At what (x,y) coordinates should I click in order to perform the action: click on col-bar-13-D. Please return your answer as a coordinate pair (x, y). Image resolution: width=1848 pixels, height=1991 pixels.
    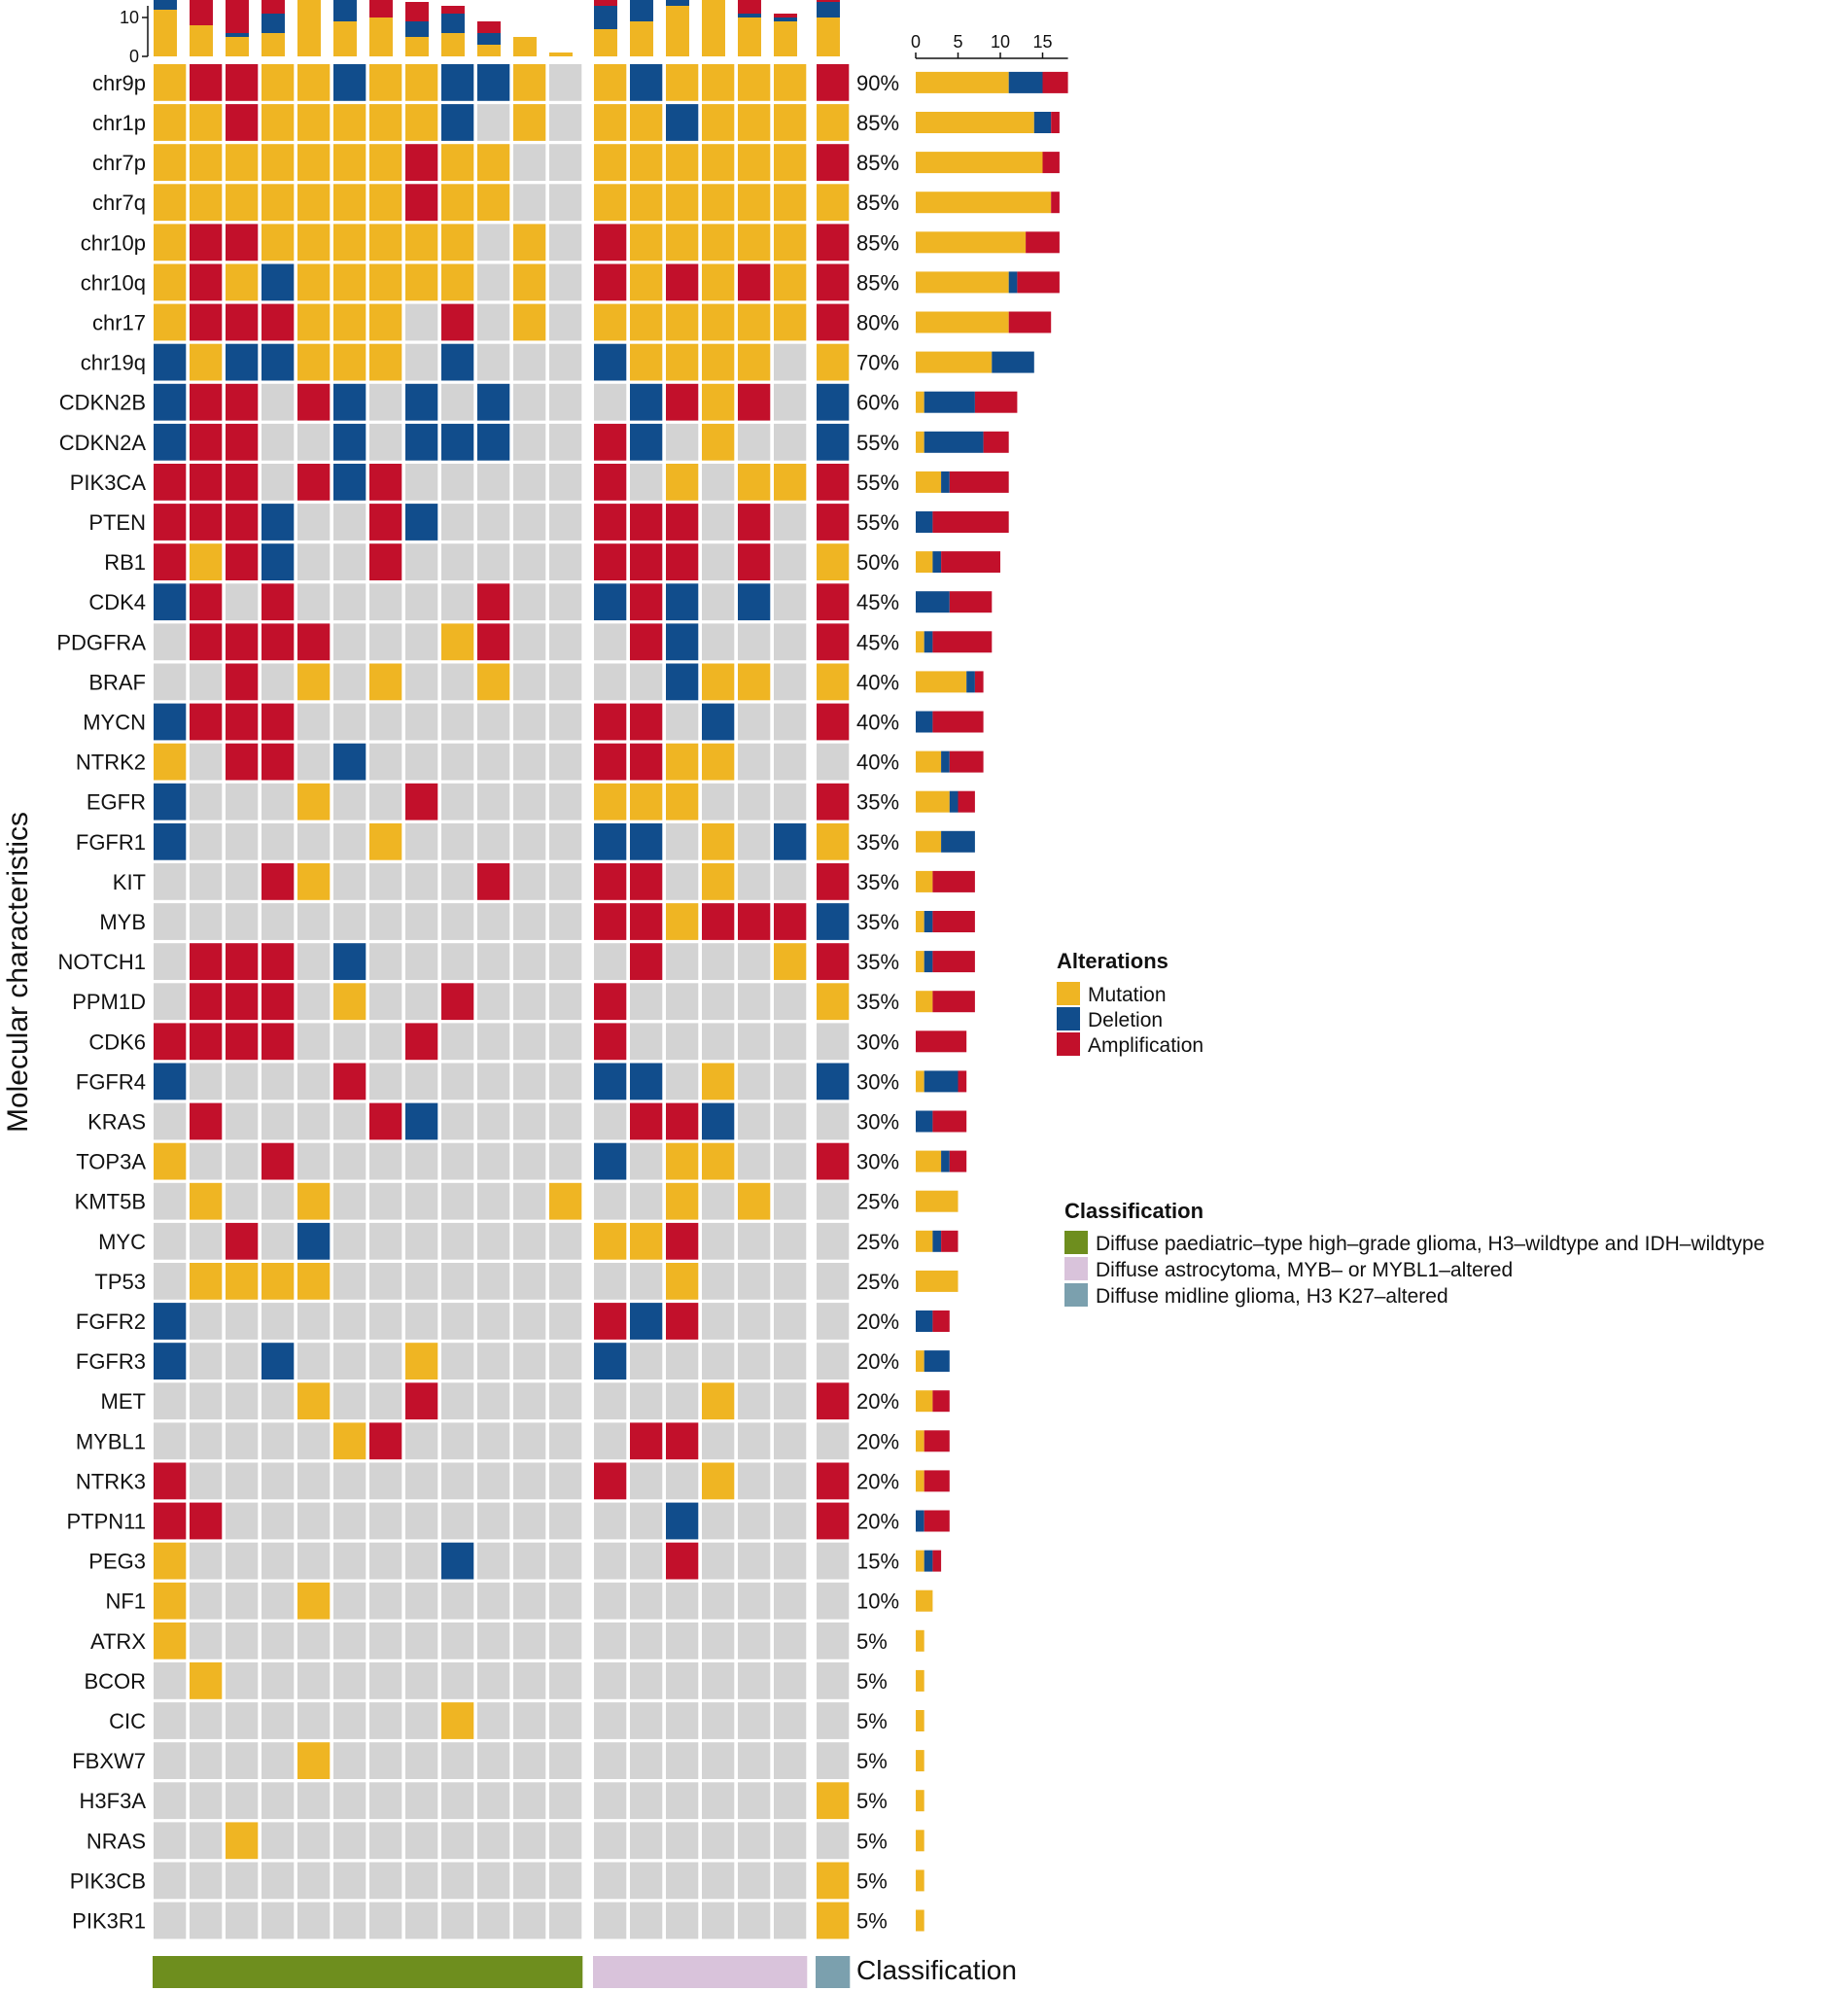
    Looking at the image, I should click on (605, 18).